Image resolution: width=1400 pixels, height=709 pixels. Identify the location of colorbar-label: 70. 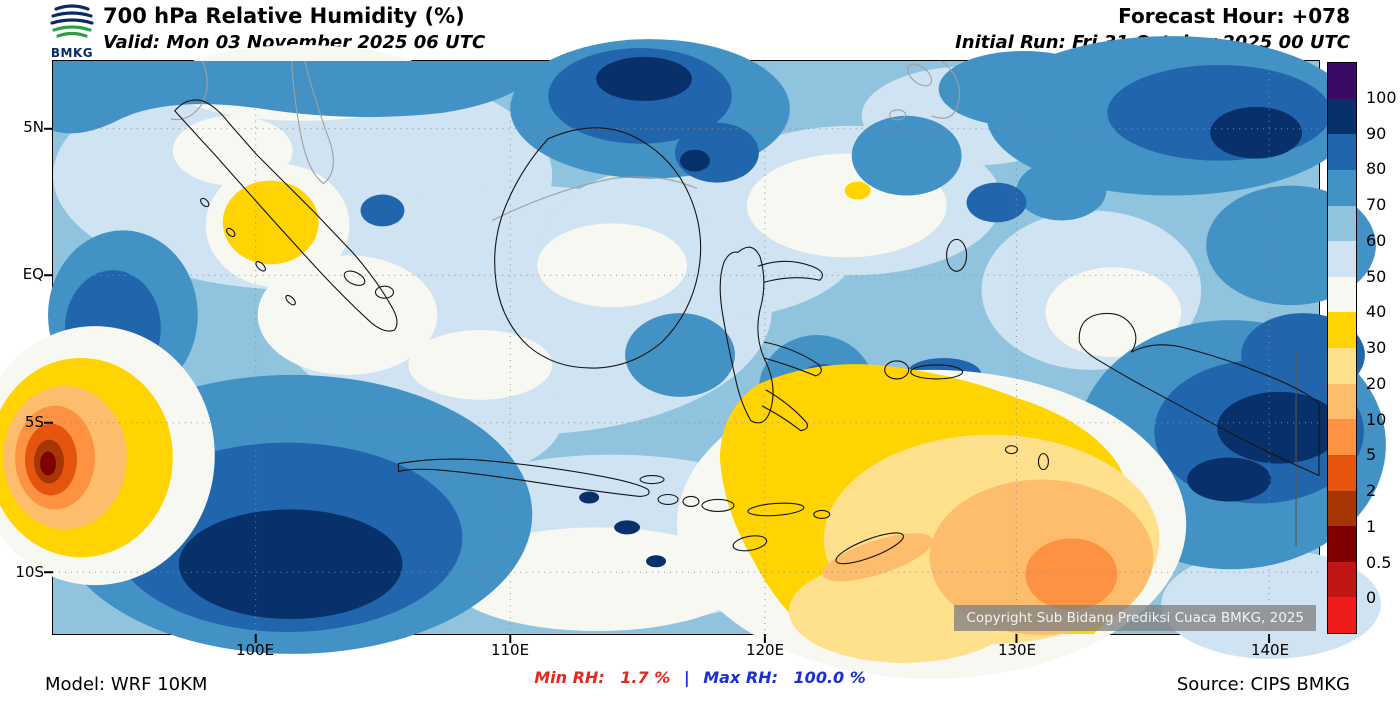
(1376, 204).